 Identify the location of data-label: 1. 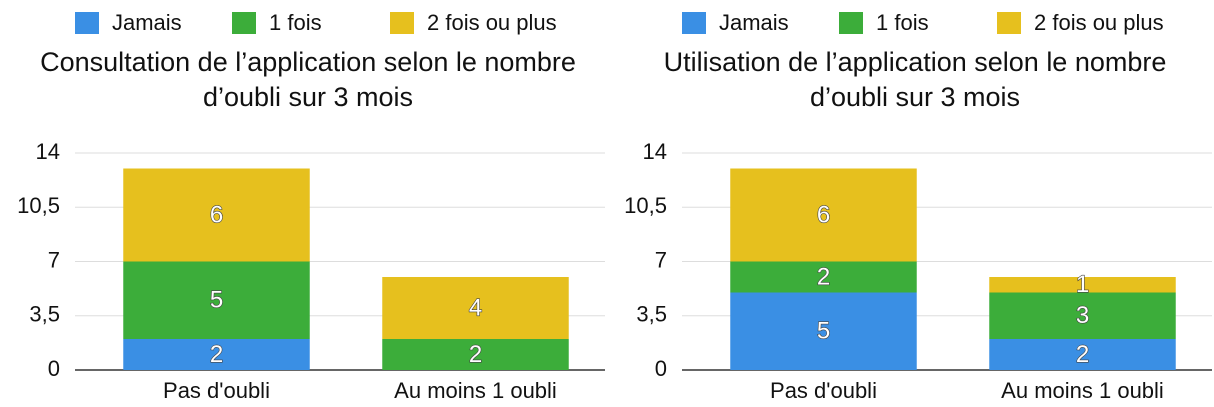
(1082, 284).